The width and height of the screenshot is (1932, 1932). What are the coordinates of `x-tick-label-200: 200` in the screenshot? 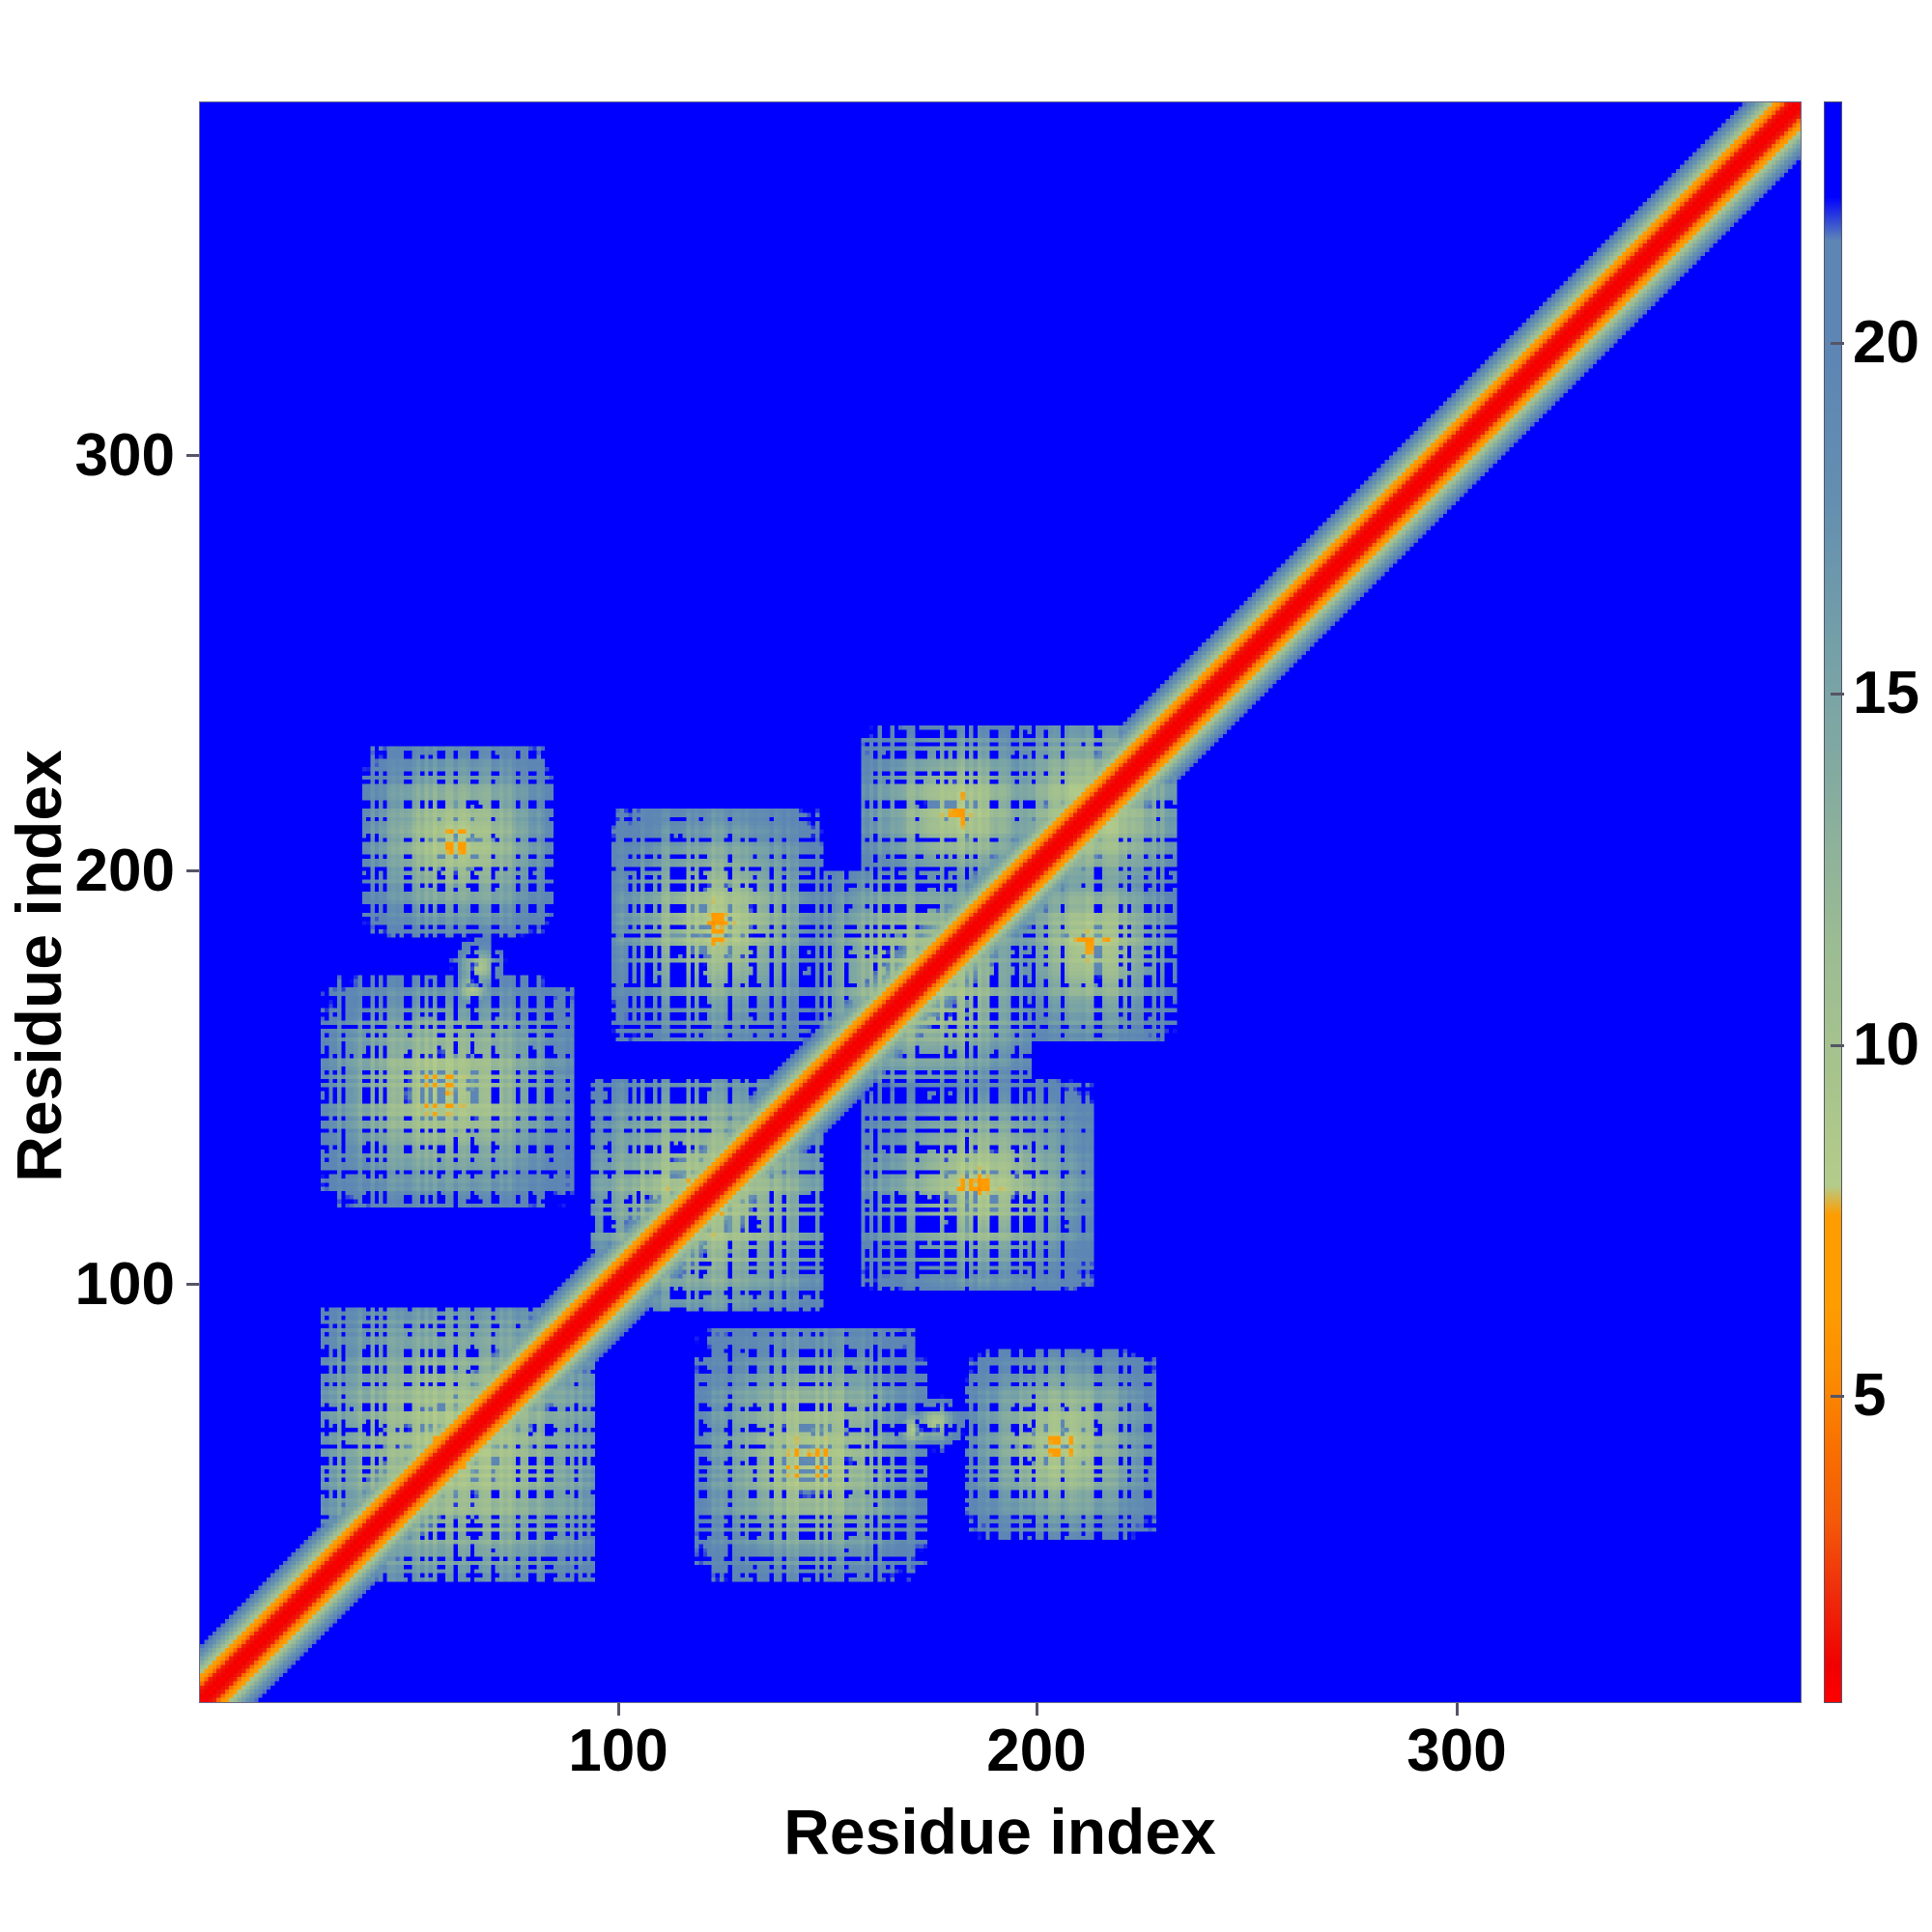 It's located at (1036, 1751).